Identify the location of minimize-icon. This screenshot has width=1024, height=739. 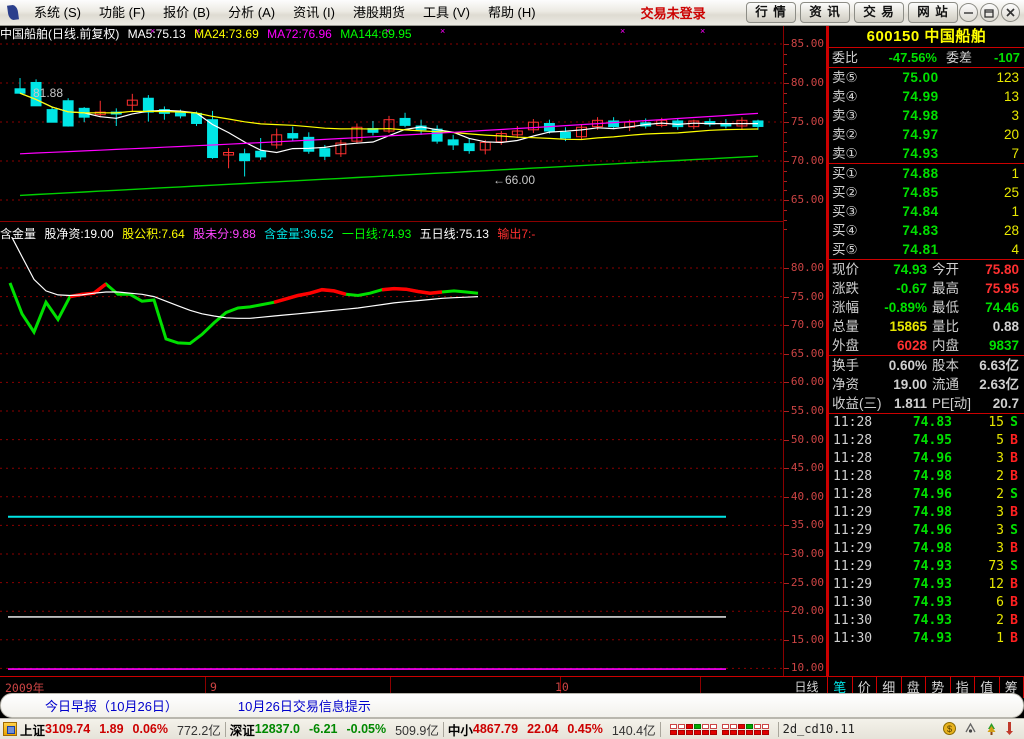
(968, 12).